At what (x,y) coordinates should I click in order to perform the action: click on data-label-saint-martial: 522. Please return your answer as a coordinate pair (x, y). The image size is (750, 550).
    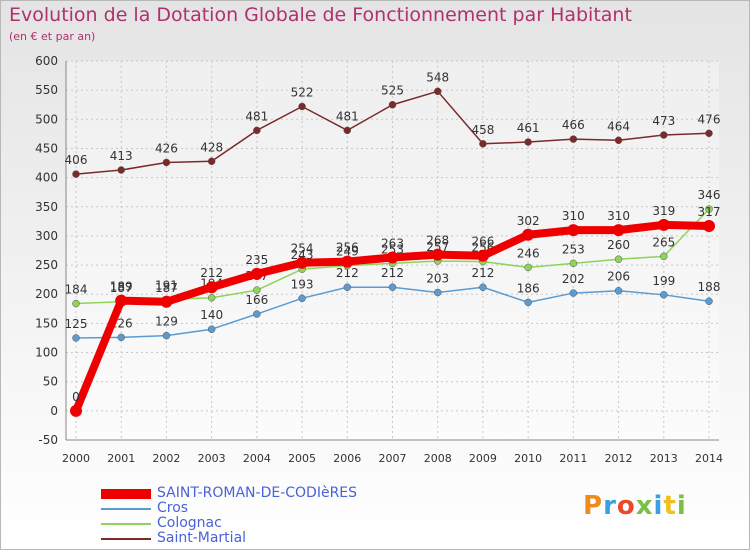
    Looking at the image, I should click on (302, 92).